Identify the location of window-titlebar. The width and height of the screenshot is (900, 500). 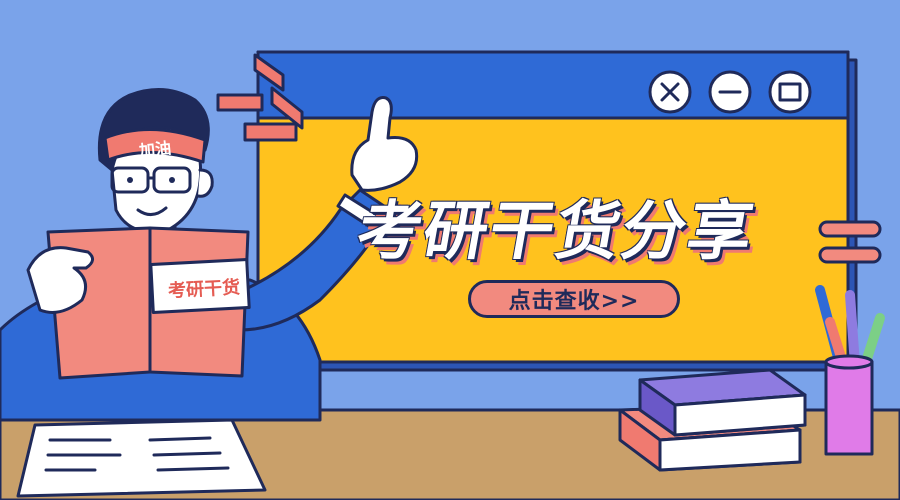
(553, 85).